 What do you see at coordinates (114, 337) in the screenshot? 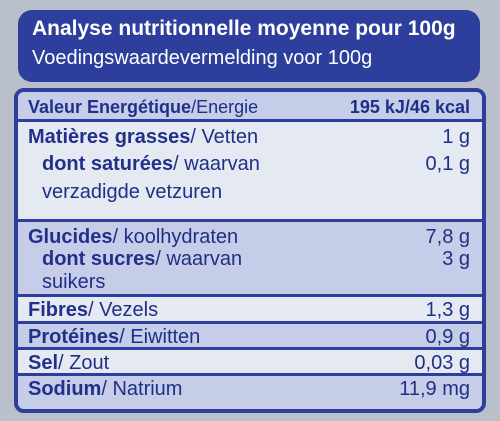
I see `protein-label: Protéines/ Eiwitten` at bounding box center [114, 337].